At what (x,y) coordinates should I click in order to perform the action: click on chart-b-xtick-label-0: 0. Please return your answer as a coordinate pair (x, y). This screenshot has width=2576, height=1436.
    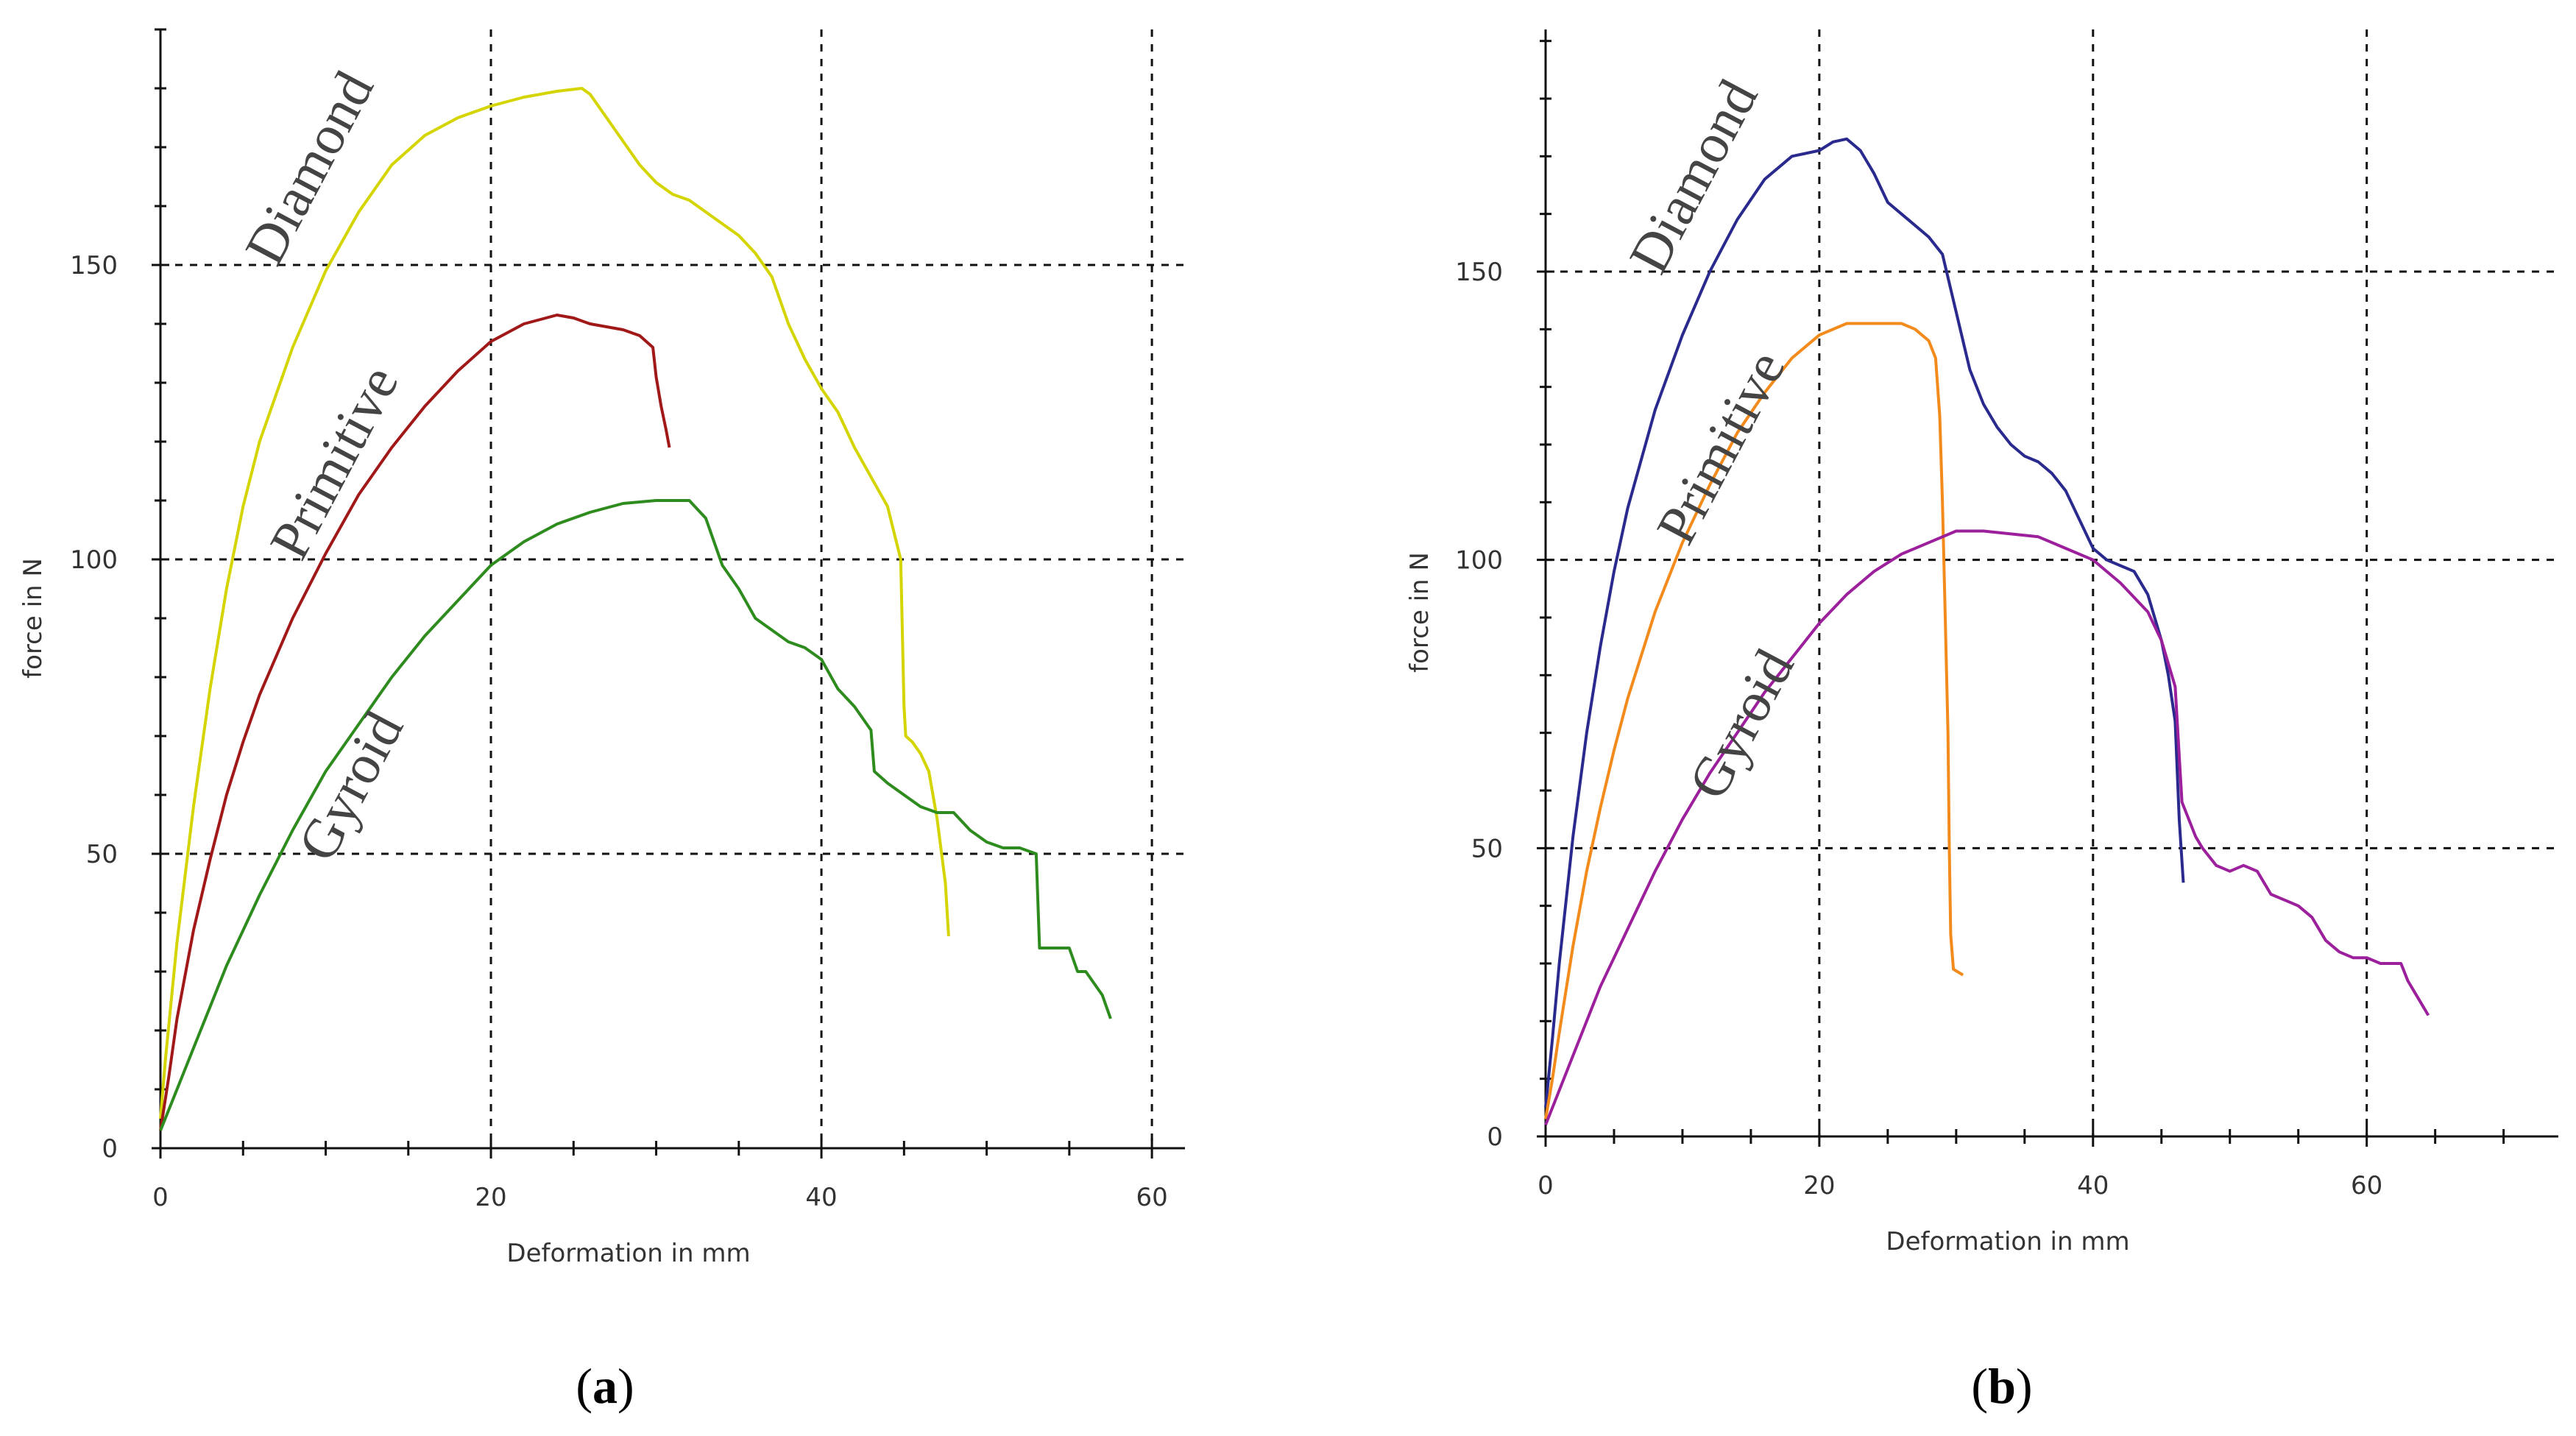
    Looking at the image, I should click on (1546, 1185).